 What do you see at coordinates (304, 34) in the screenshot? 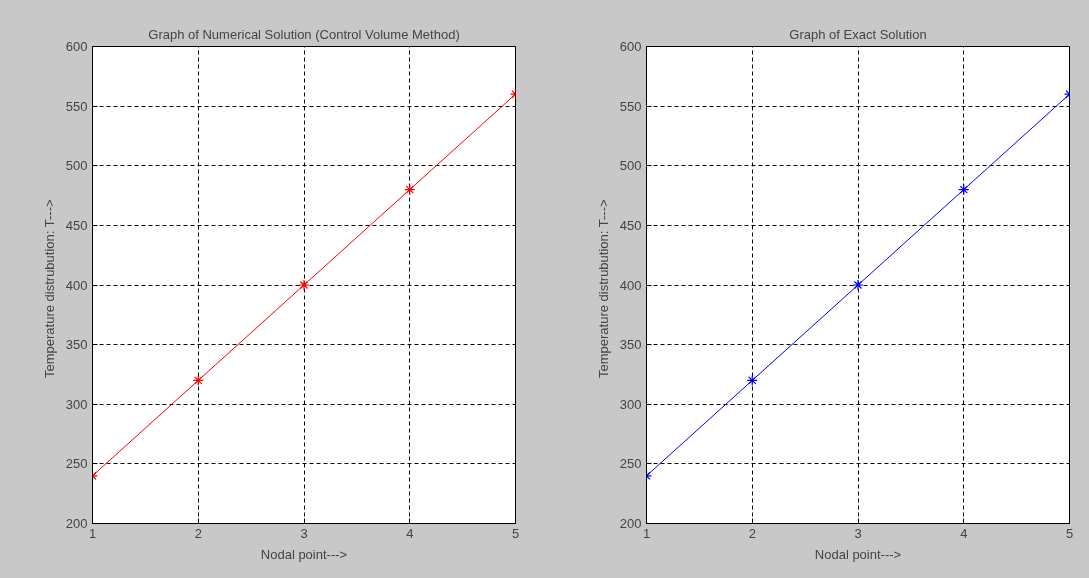
I see `chart-title: Graph of Numerical Solution (Control Volume Method)` at bounding box center [304, 34].